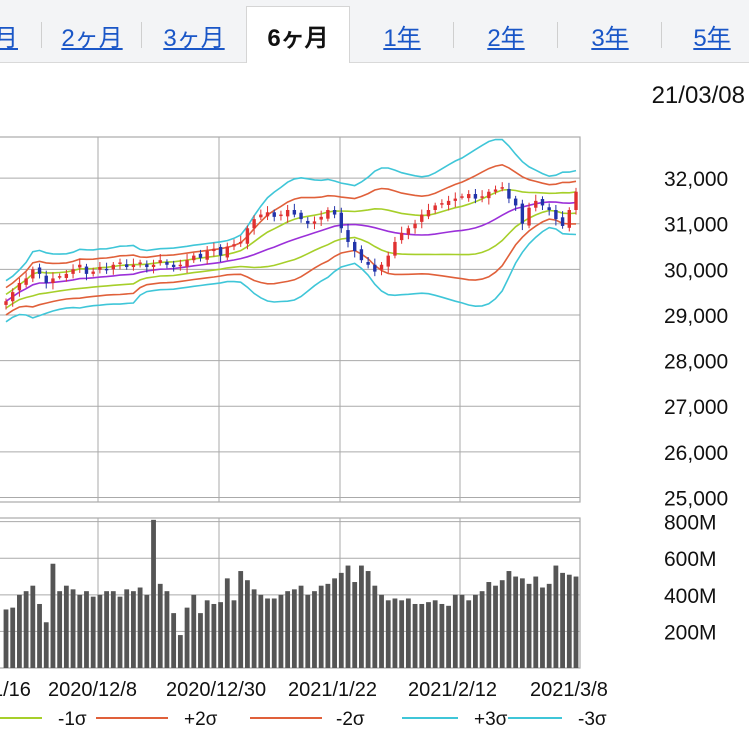  Describe the element at coordinates (194, 38) in the screenshot. I see `tab-3-months: 3ヶ月` at that location.